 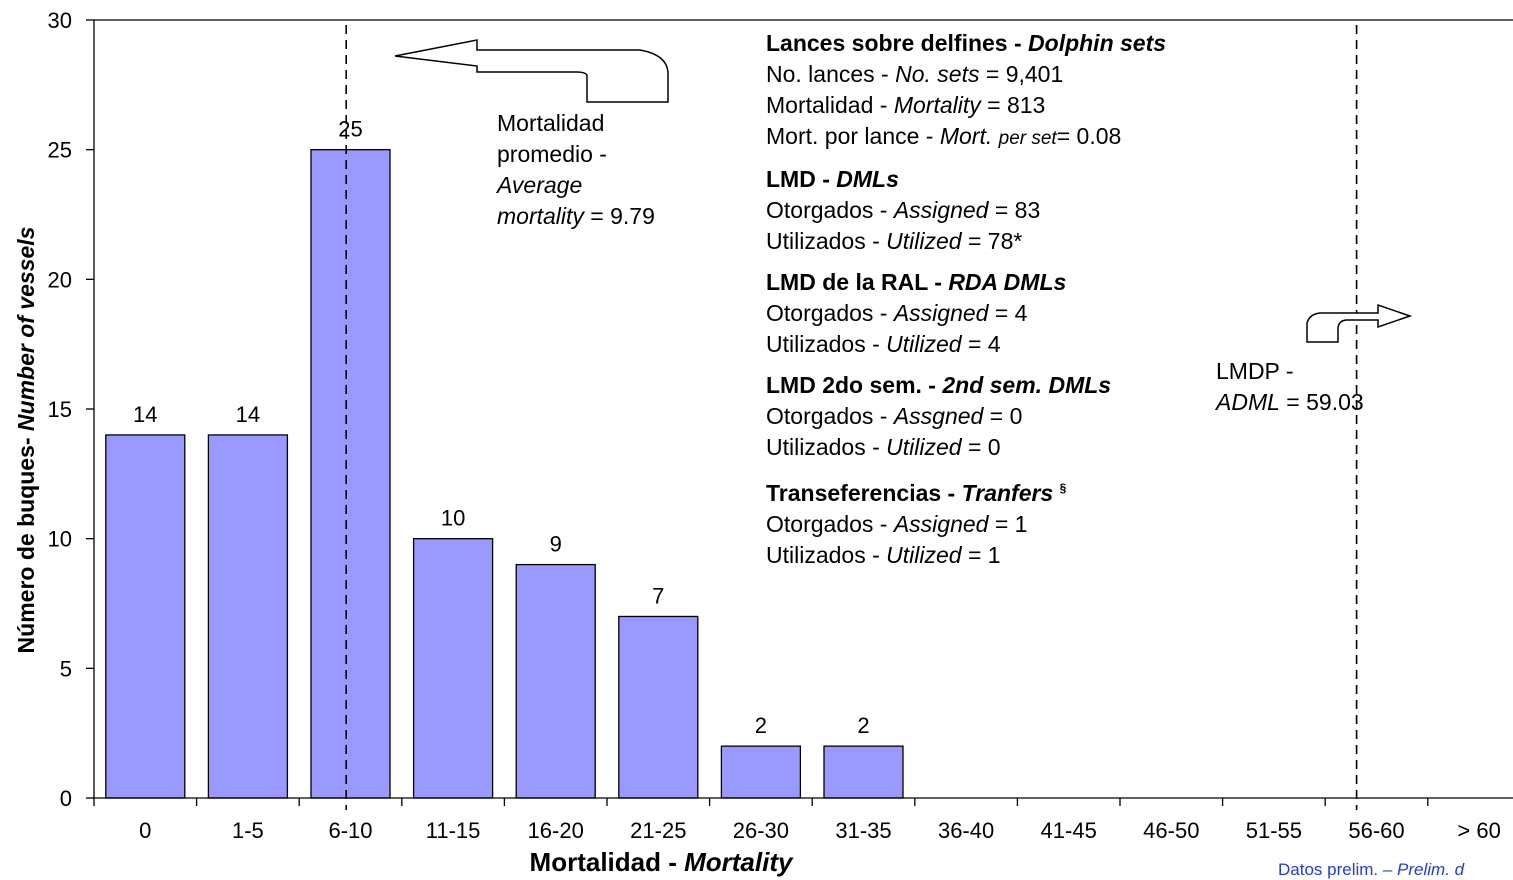 I want to click on mort-per-set-row: Mort. por lance - Mort. per set= 0.08, so click(x=966, y=137).